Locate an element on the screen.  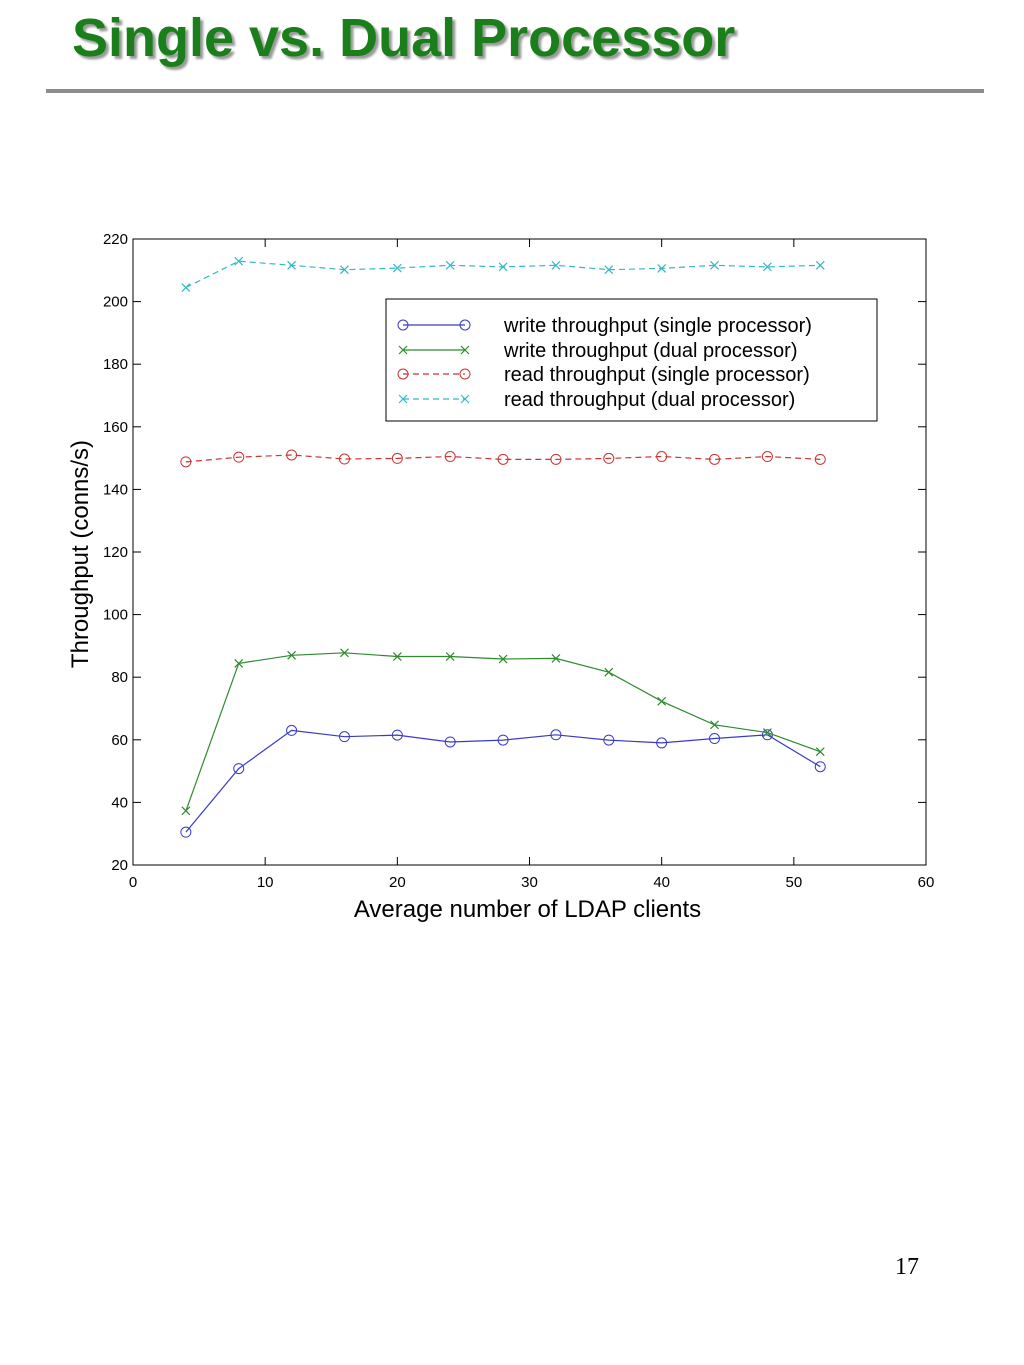
x-tick-label: 50 is located at coordinates (793, 882).